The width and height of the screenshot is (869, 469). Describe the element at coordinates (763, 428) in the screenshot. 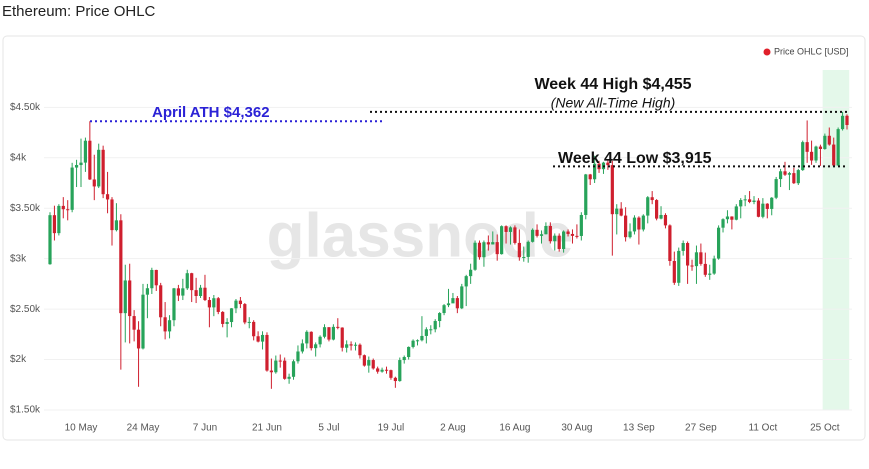

I see `x-tick-label: 11 Oct` at that location.